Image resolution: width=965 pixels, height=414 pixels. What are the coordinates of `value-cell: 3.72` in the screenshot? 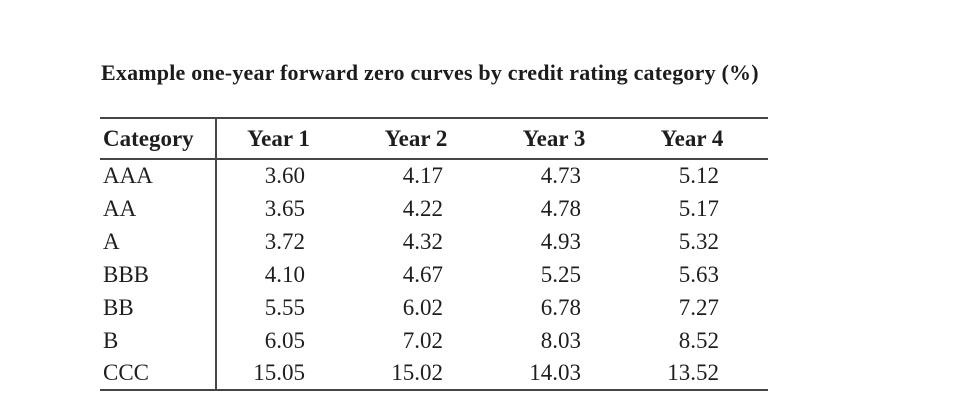 It's located at (284, 241).